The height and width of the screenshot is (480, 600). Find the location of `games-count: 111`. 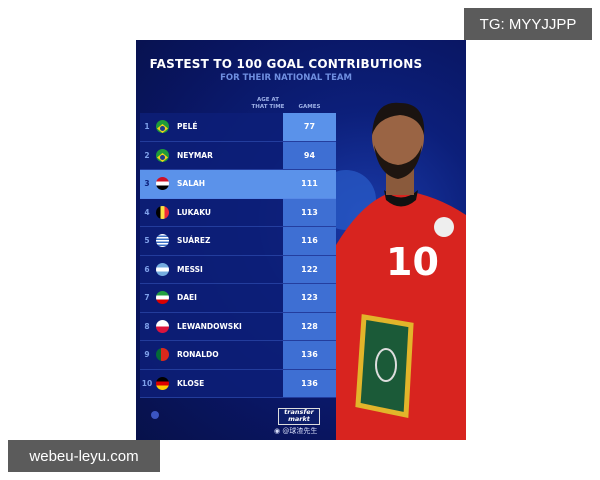

games-count: 111 is located at coordinates (309, 184).